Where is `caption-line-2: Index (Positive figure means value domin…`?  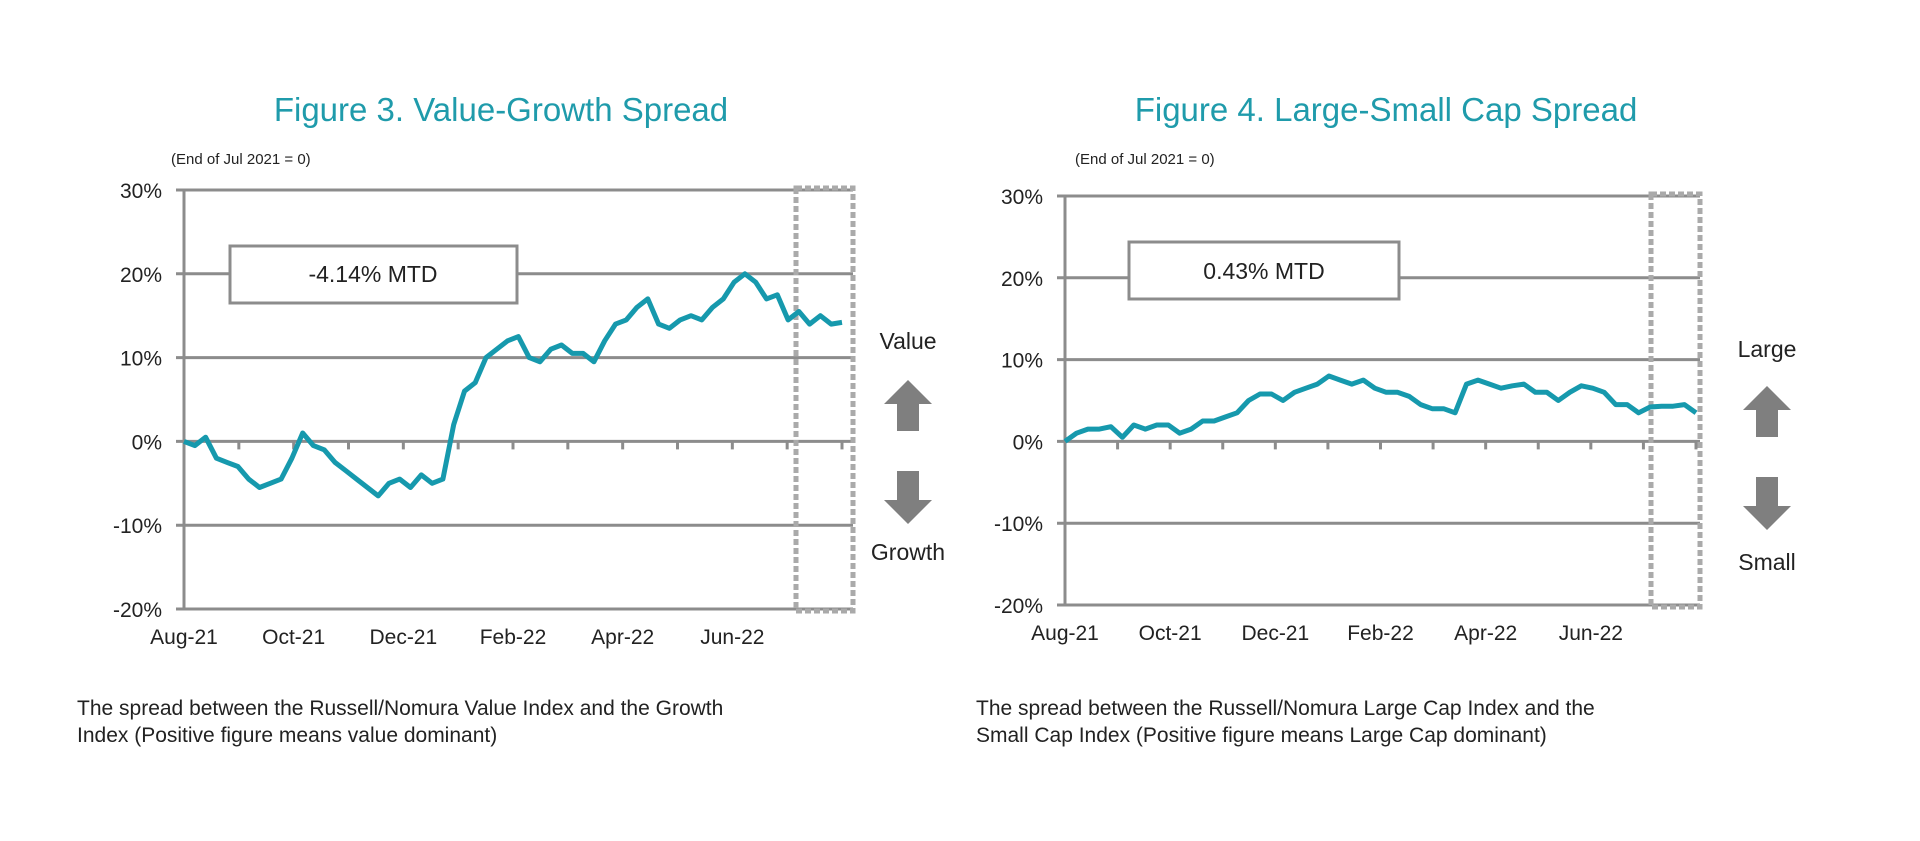 caption-line-2: Index (Positive figure means value domin… is located at coordinates (287, 735).